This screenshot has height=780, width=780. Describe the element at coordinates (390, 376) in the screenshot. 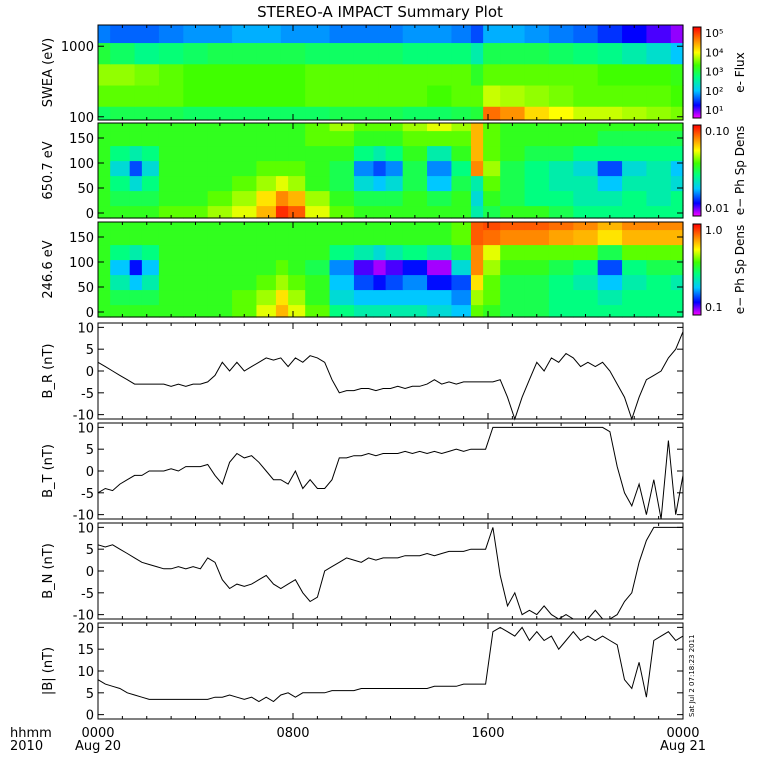

I see `series-line` at that location.